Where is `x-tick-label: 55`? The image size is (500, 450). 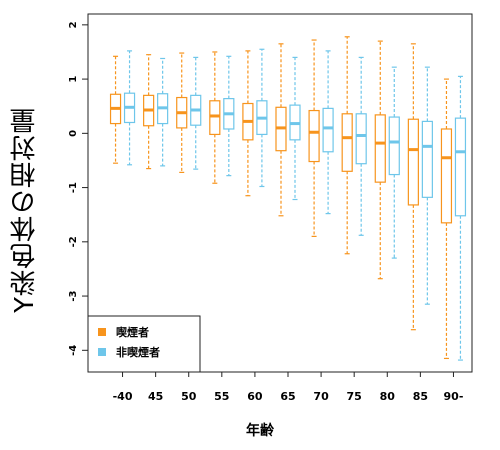 x-tick-label: 55 is located at coordinates (221, 396).